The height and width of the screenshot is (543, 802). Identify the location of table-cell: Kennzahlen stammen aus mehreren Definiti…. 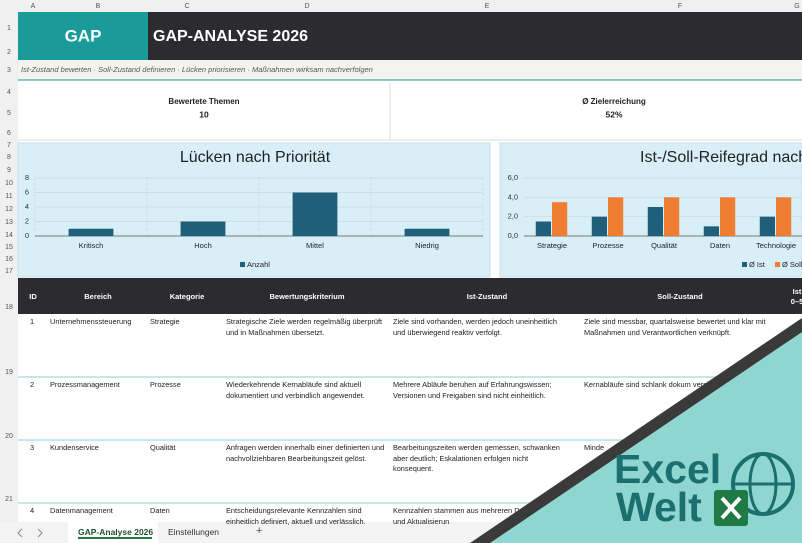
(473, 516).